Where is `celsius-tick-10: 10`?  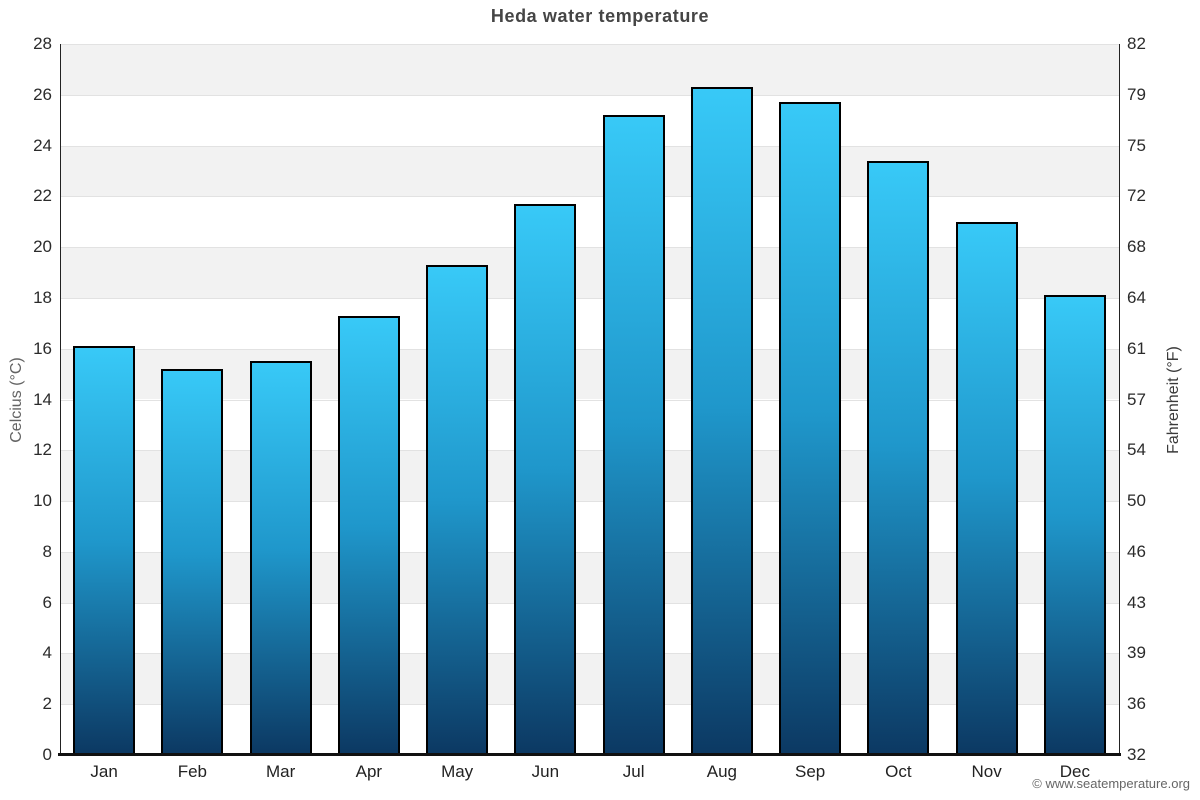 celsius-tick-10: 10 is located at coordinates (42, 501).